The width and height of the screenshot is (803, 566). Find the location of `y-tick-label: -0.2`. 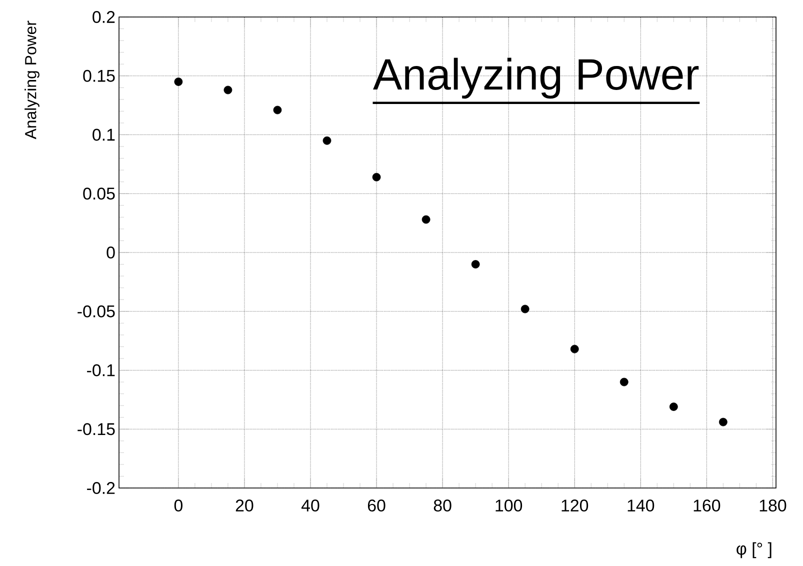

y-tick-label: -0.2 is located at coordinates (101, 488).